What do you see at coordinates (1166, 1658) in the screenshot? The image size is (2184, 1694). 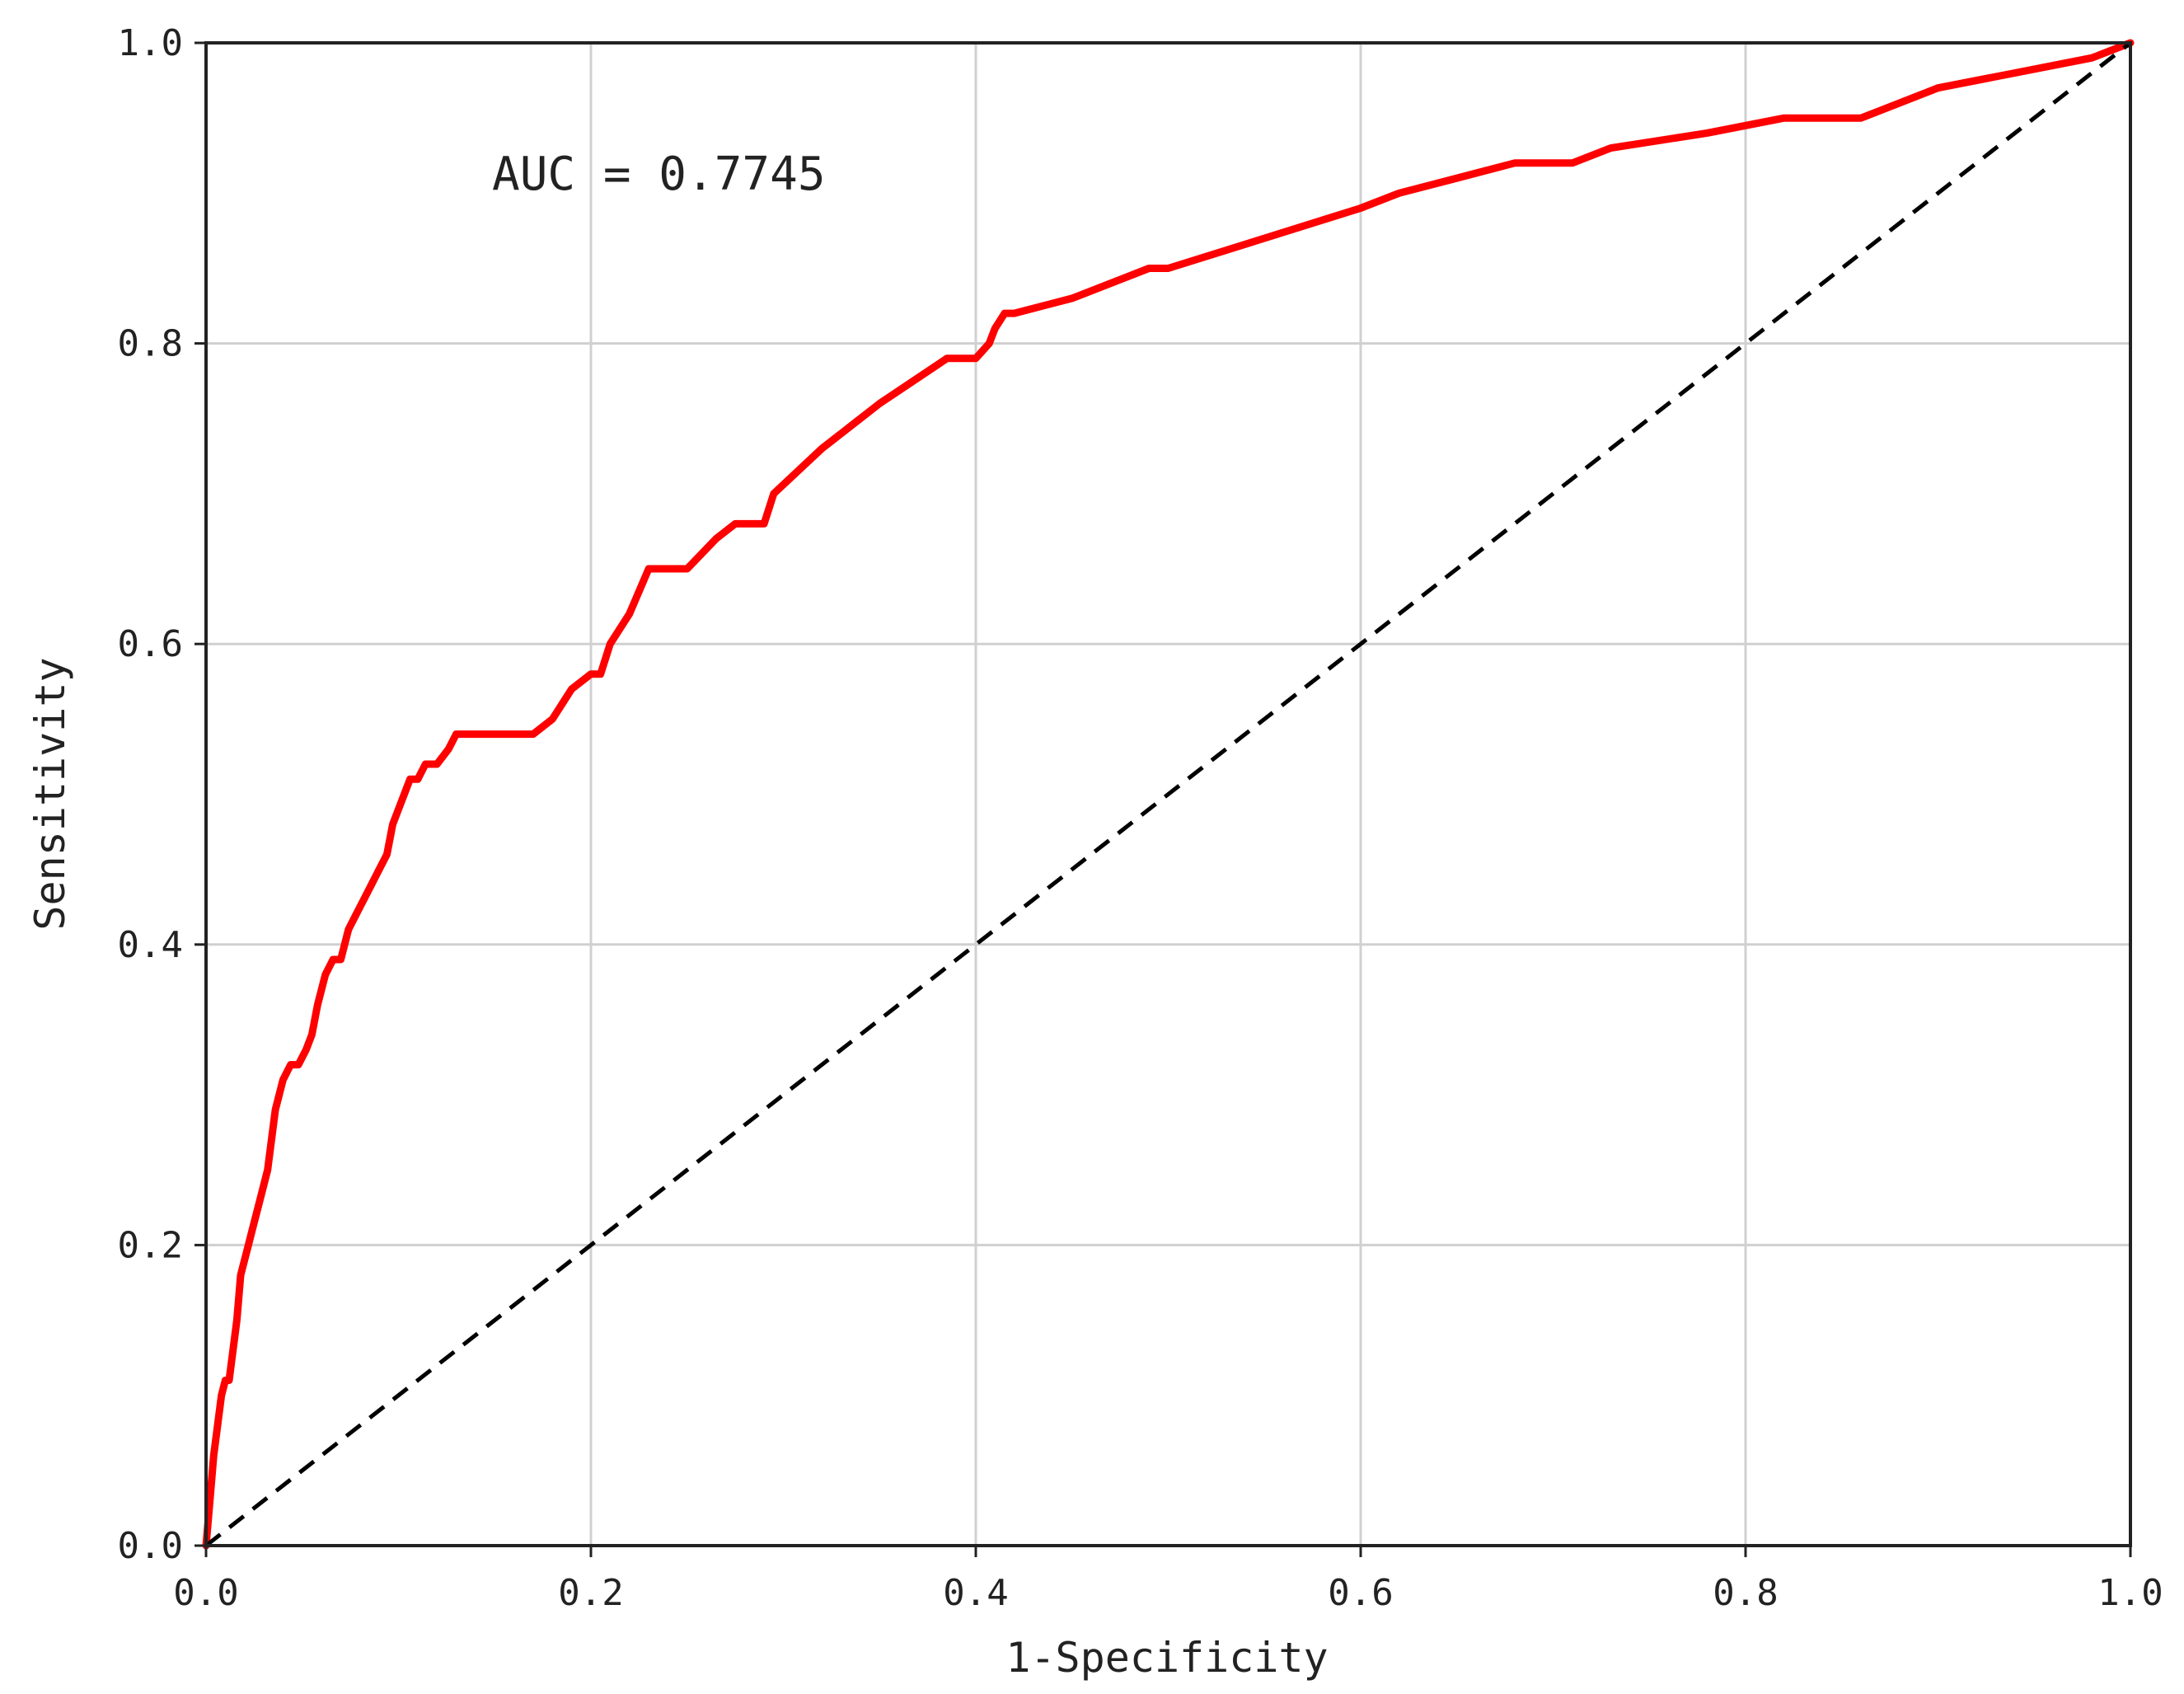 I see `x-axis-label: 1-Specificity` at bounding box center [1166, 1658].